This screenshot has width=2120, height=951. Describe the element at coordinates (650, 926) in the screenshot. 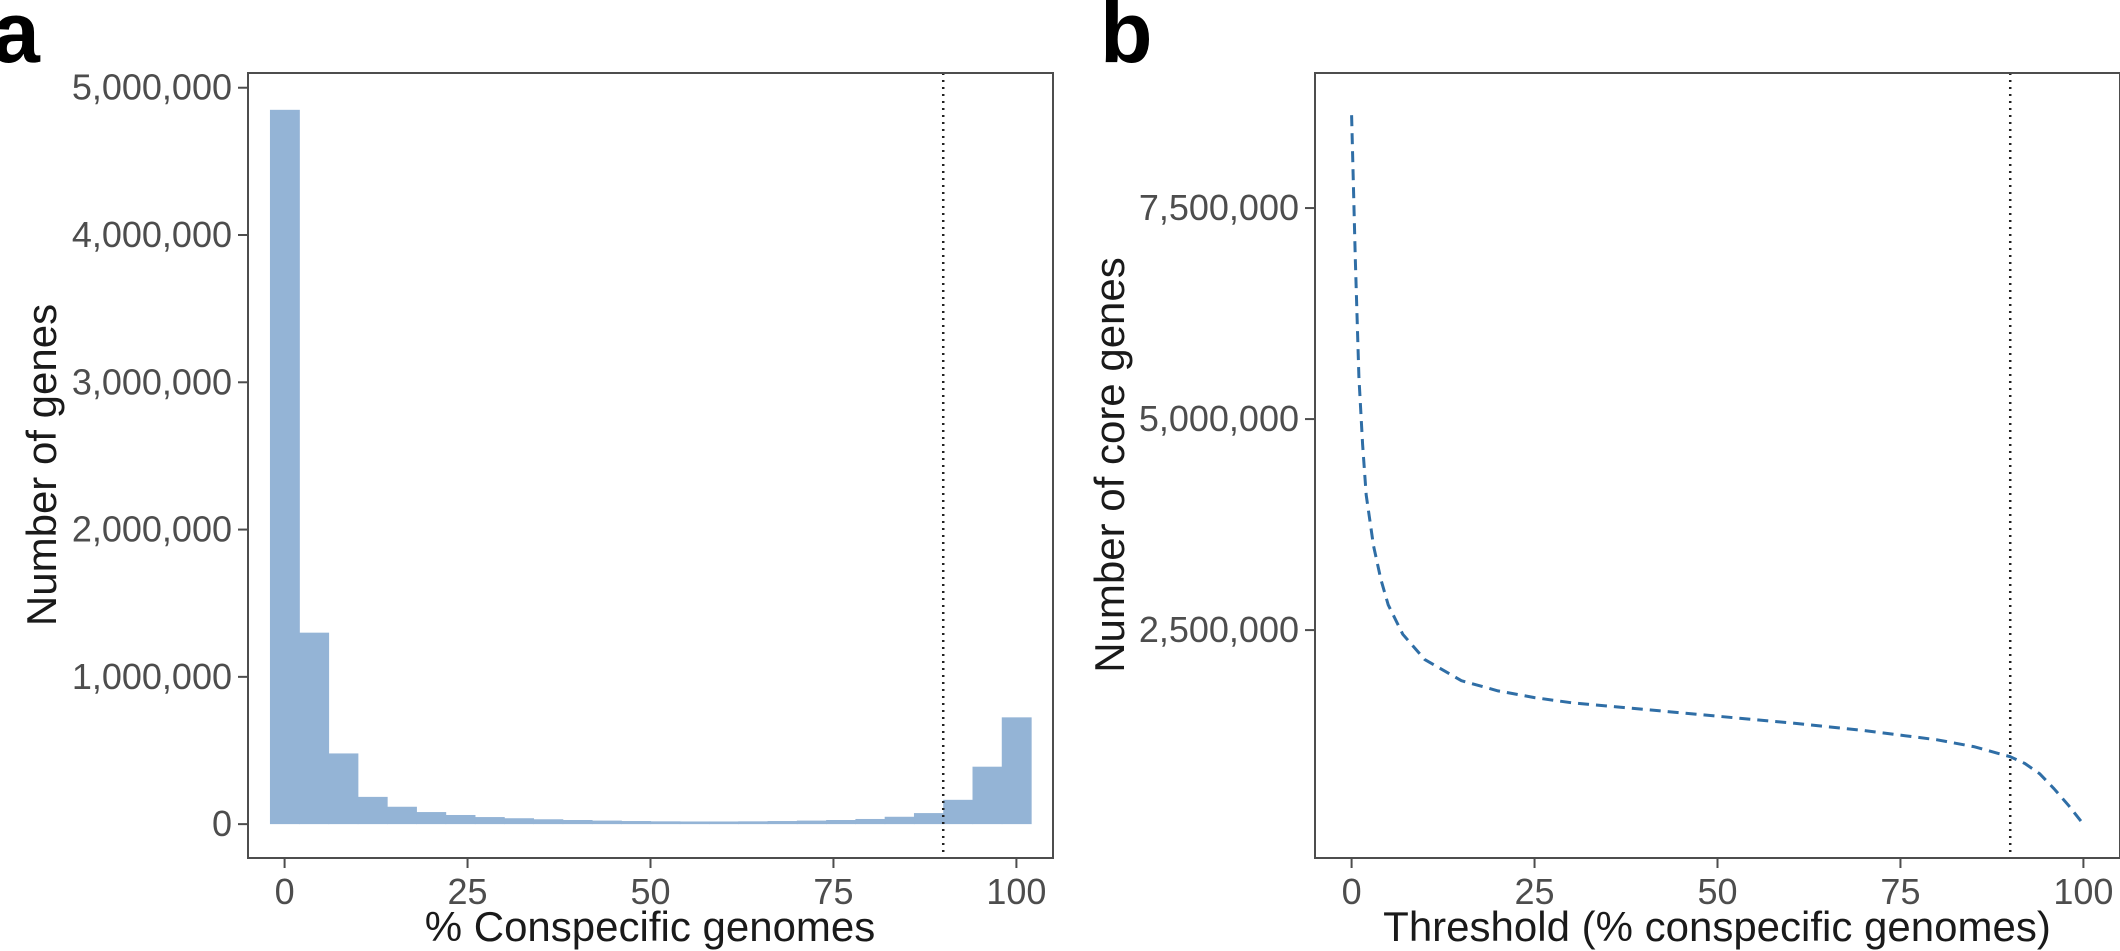

I see `panel-a-x-axis-title: % Conspecific genomes` at that location.